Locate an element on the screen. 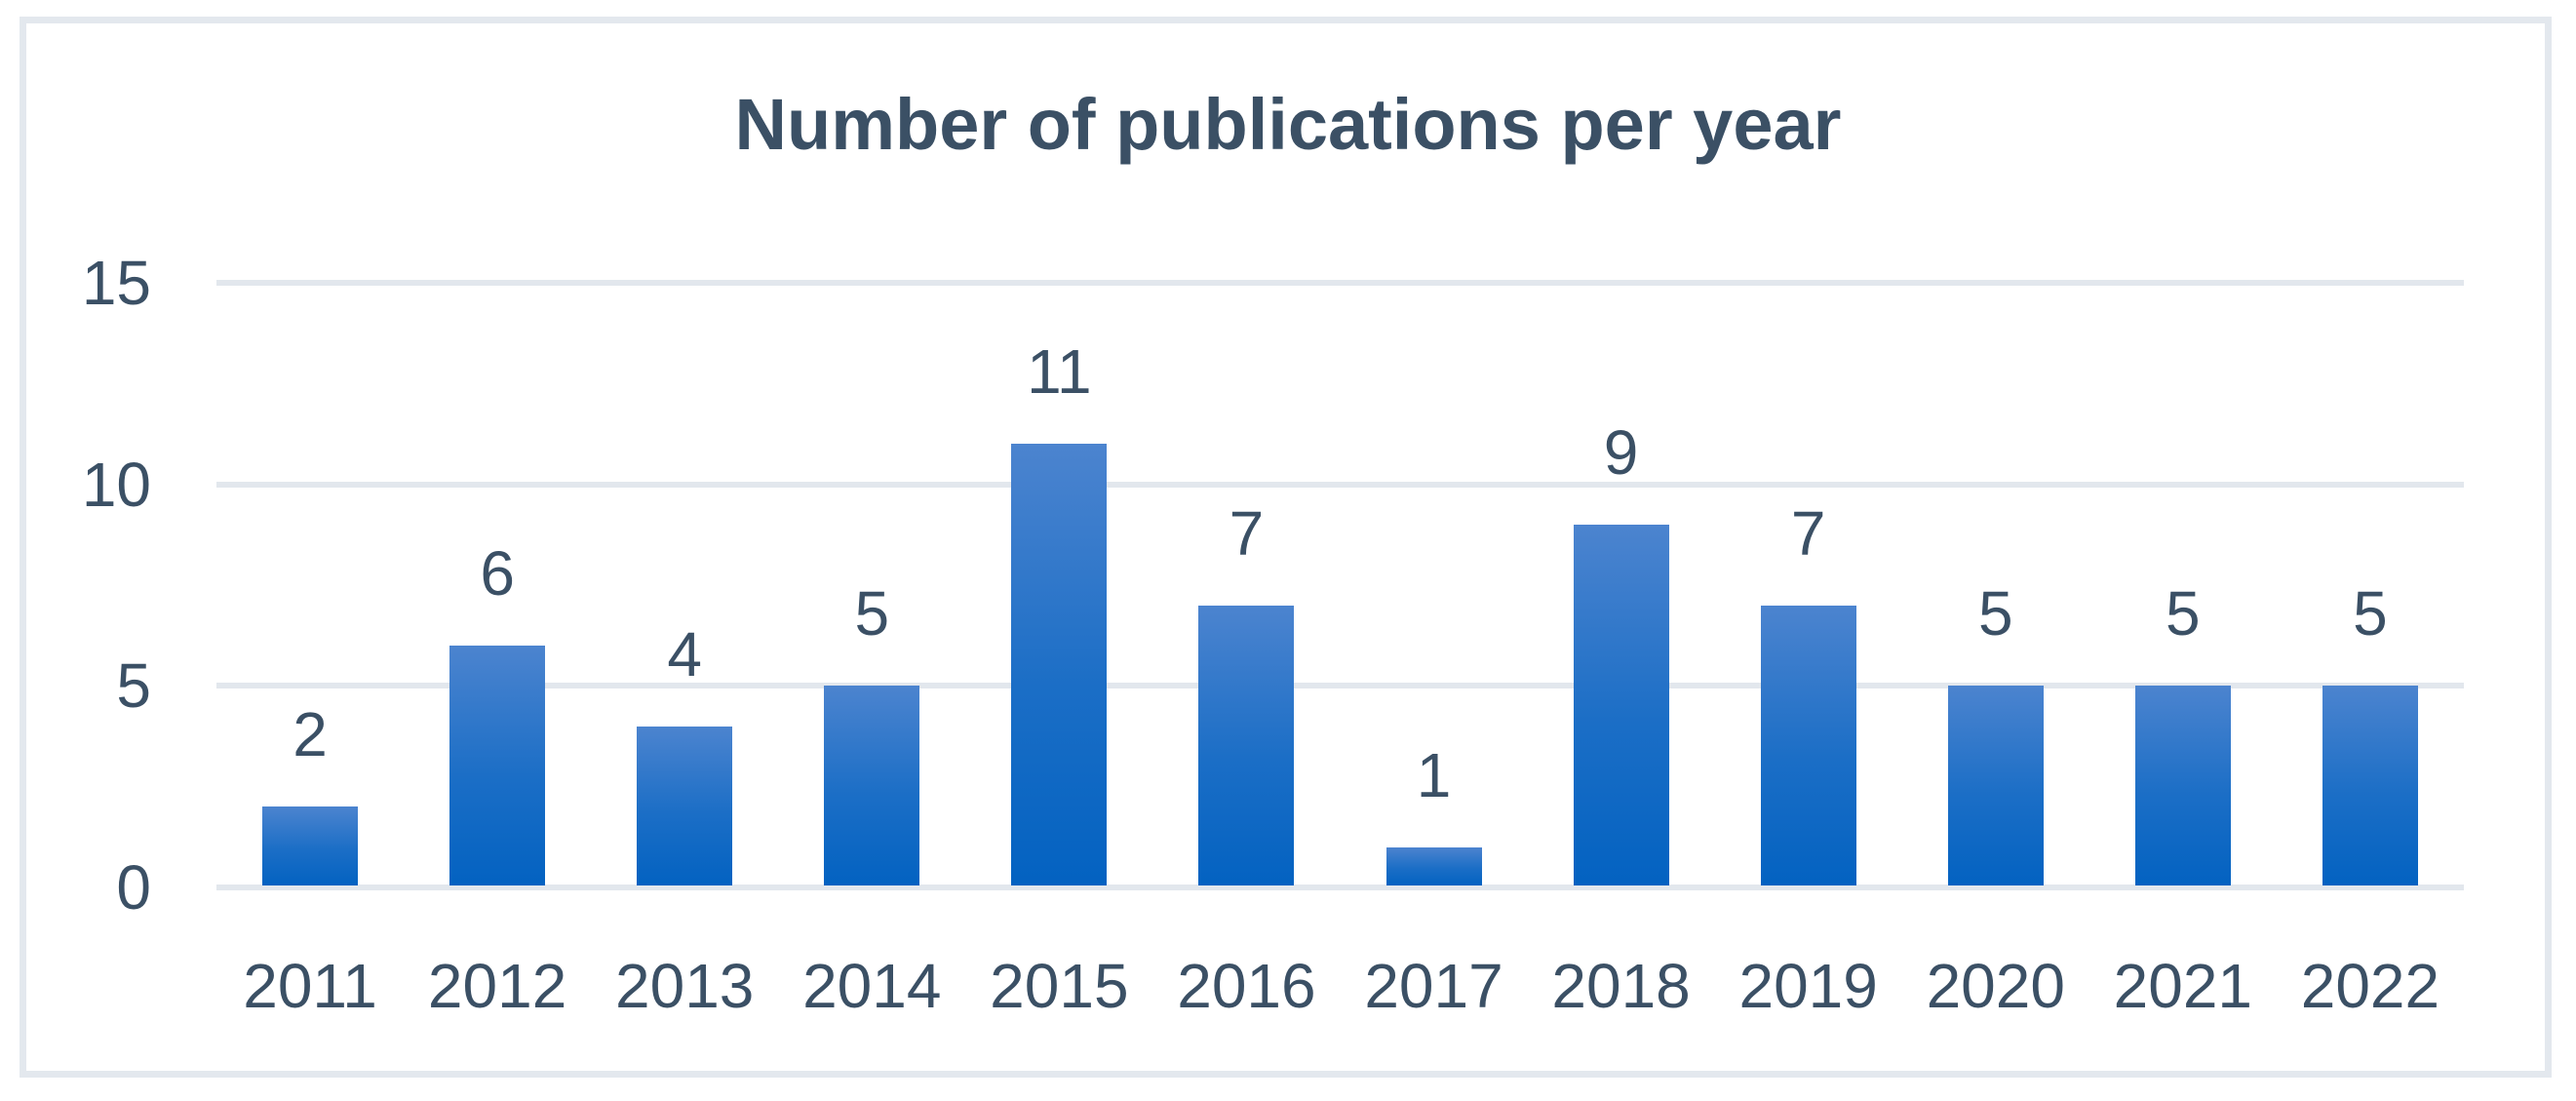  bar-value-label-2011: 2 is located at coordinates (310, 734).